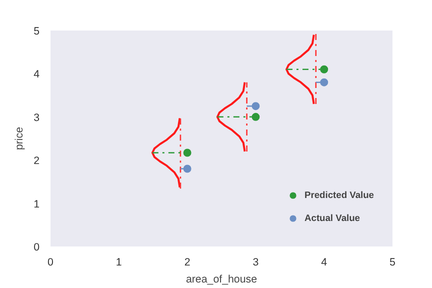 Image resolution: width=432 pixels, height=288 pixels. Describe the element at coordinates (119, 262) in the screenshot. I see `x-tick-label: 1` at that location.